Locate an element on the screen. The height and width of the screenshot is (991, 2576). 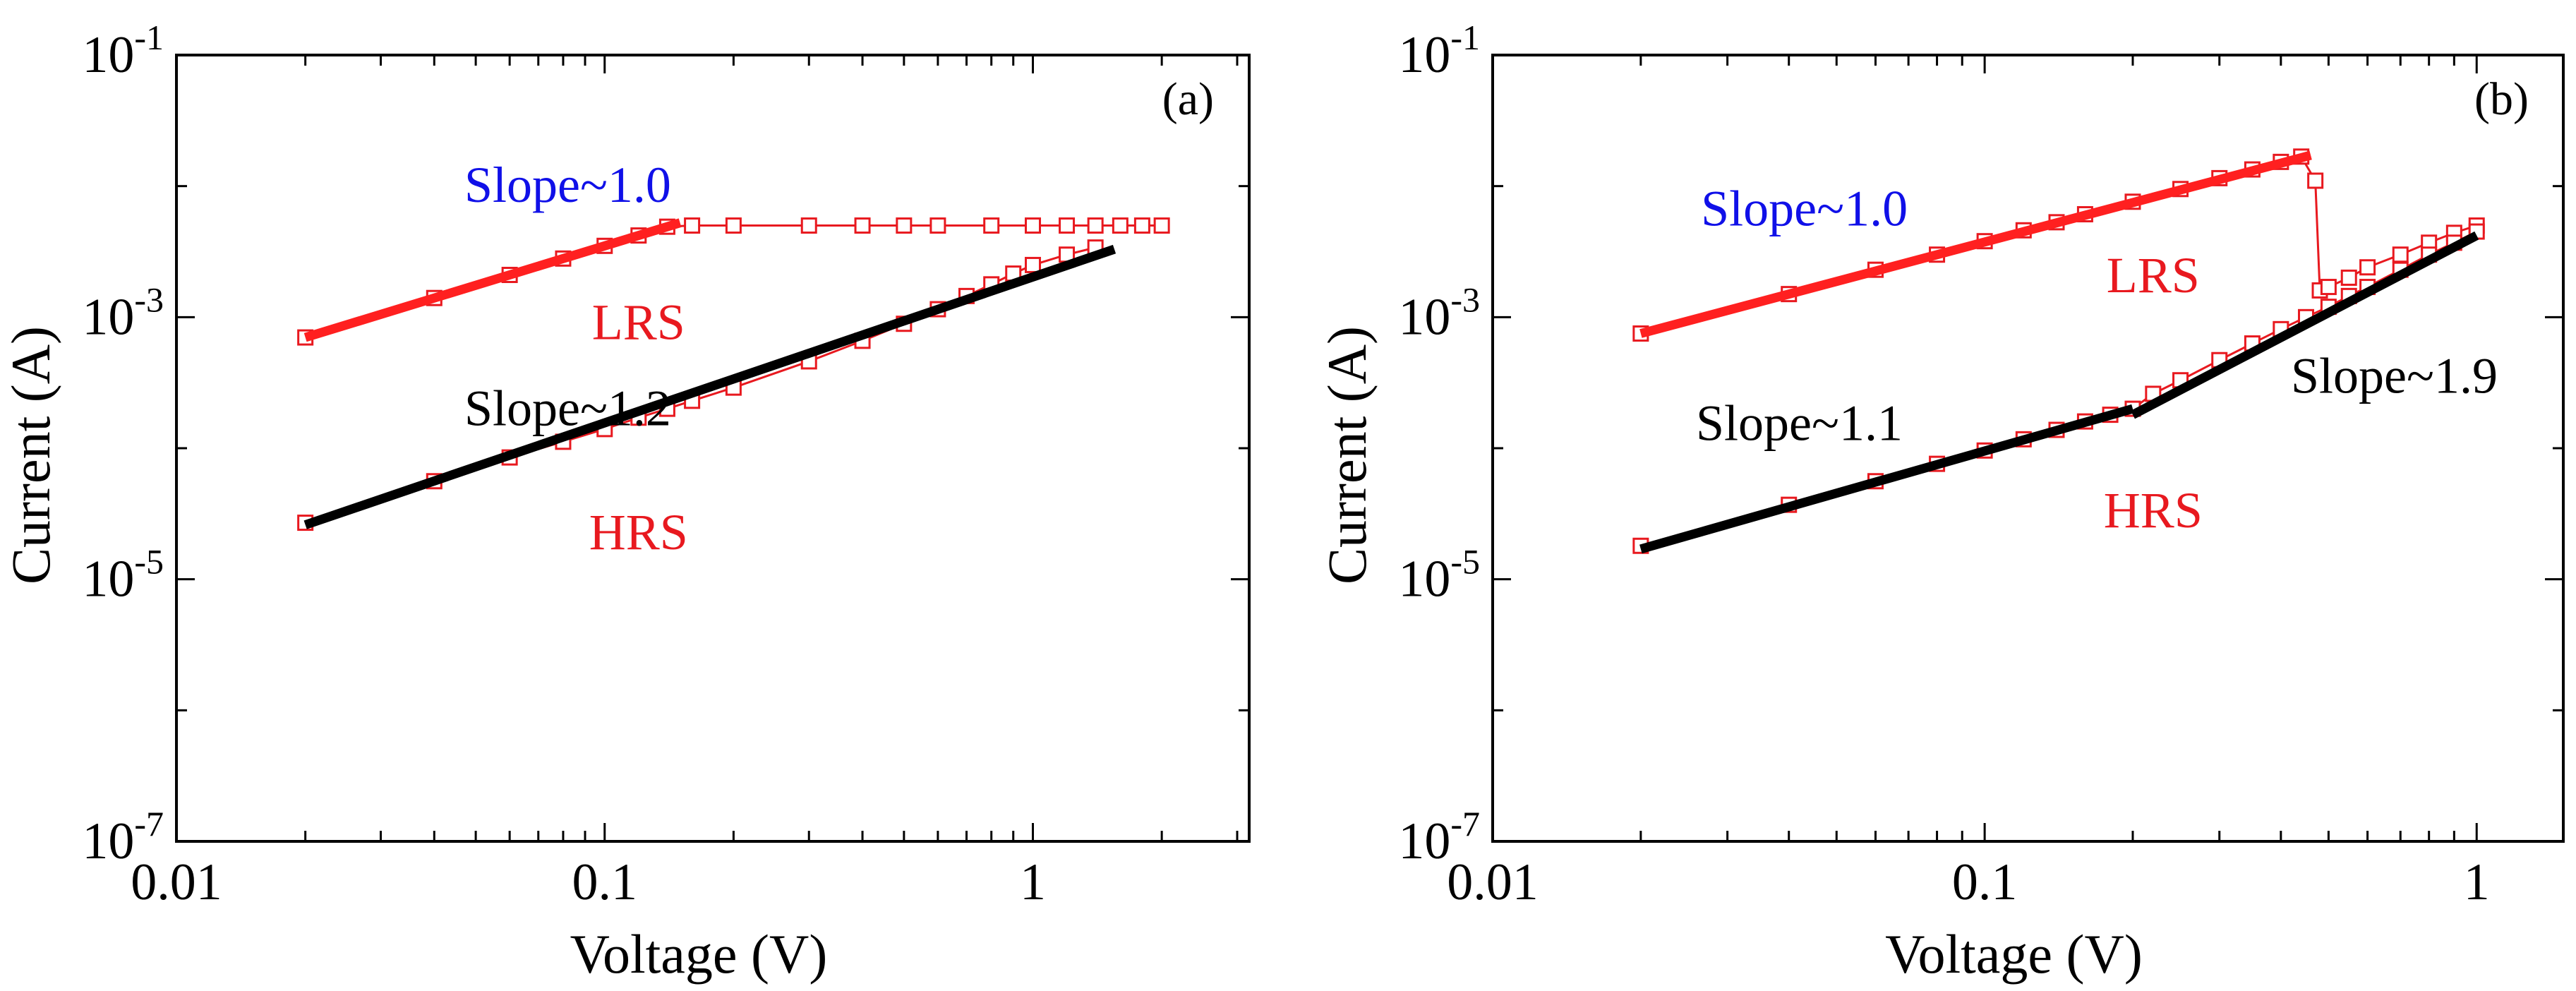
hrs-fit-2-line is located at coordinates (2304, 325).